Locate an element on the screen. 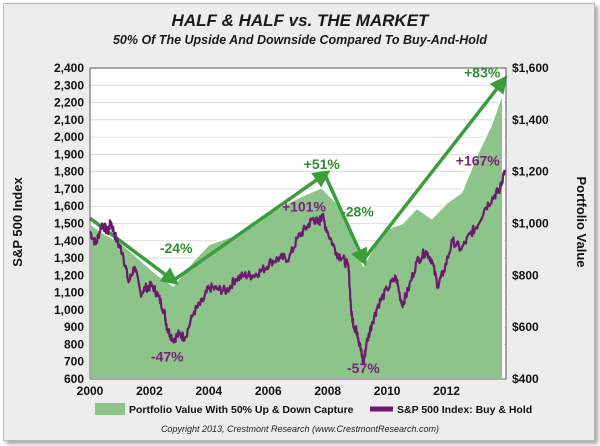  left-tick-label: 2,100 is located at coordinates (69, 120).